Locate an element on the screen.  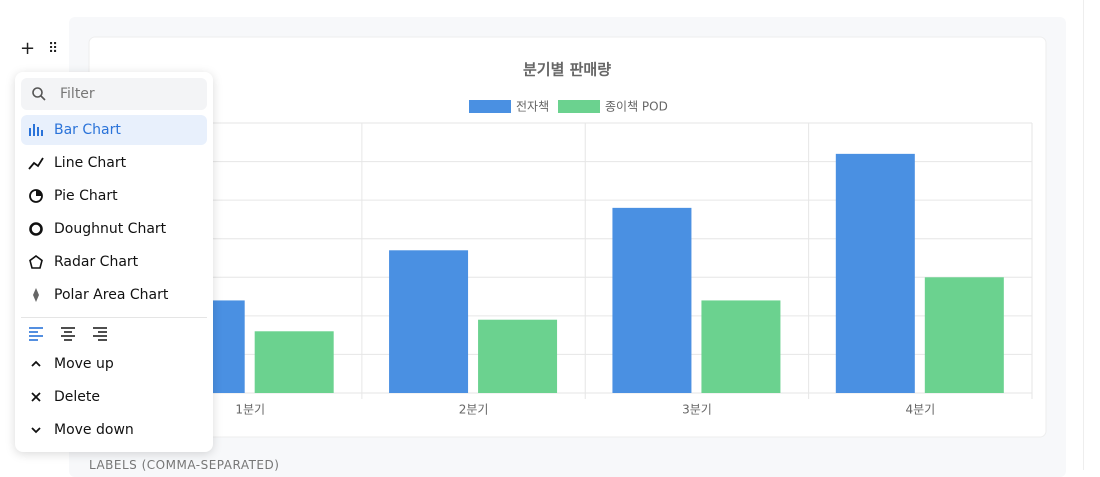
chart-type-option: Line Chart is located at coordinates (114, 163).